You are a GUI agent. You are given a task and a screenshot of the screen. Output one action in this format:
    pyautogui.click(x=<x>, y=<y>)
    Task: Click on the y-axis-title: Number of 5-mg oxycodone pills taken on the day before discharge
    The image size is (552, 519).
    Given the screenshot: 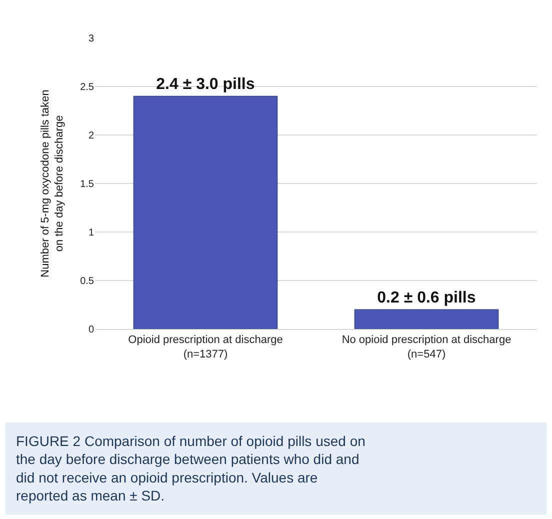 What is the action you would take?
    pyautogui.click(x=52, y=184)
    